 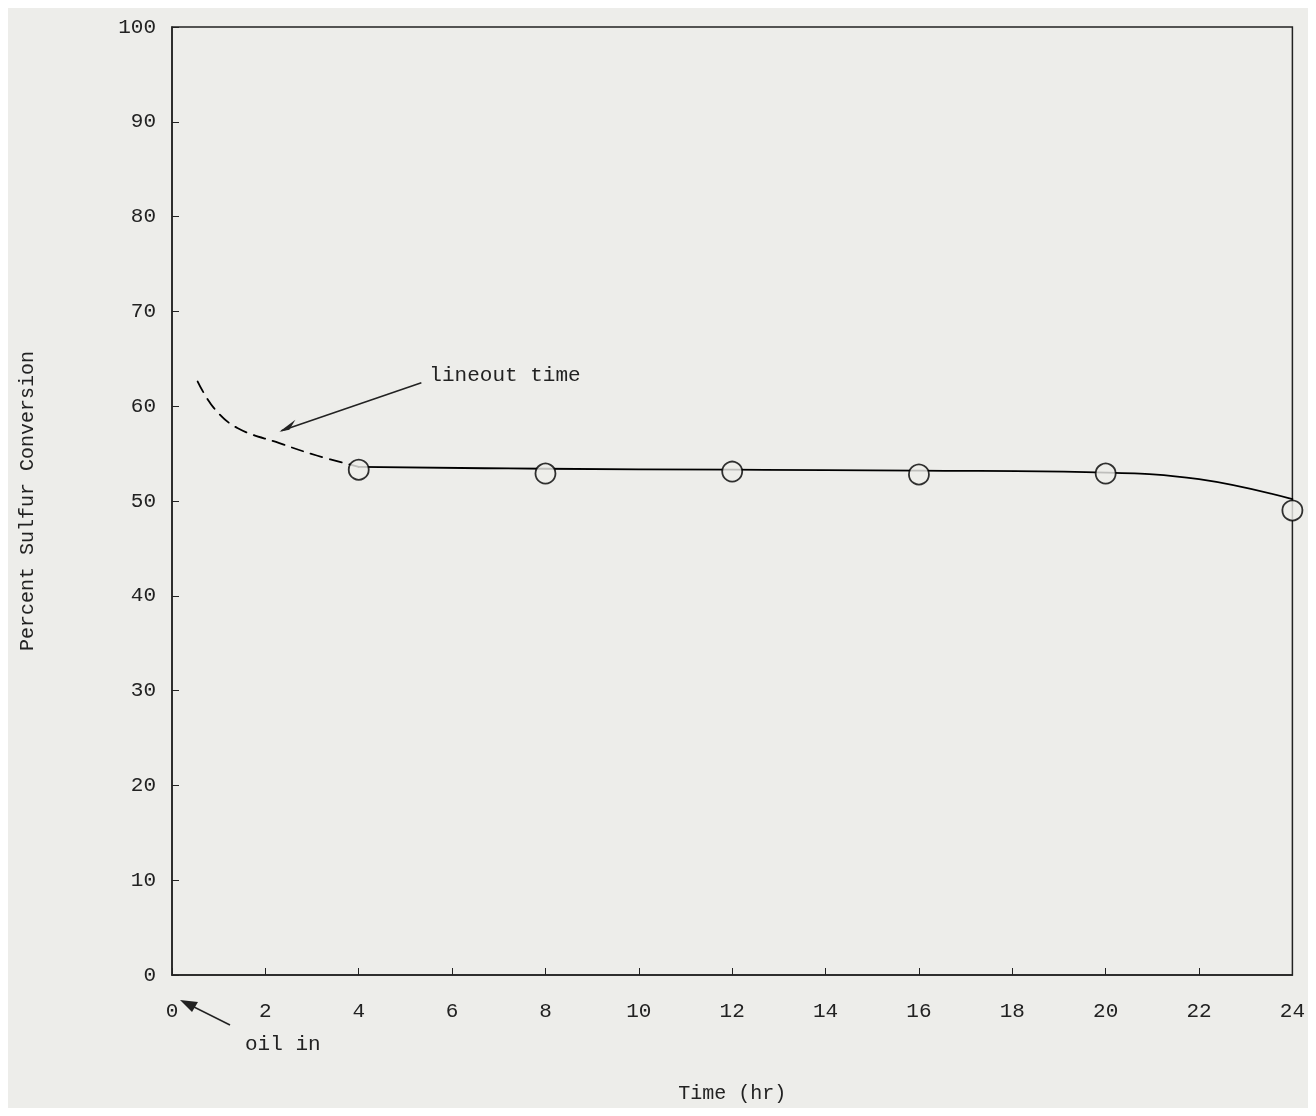 What do you see at coordinates (137, 27) in the screenshot?
I see `y-tick-label: 100` at bounding box center [137, 27].